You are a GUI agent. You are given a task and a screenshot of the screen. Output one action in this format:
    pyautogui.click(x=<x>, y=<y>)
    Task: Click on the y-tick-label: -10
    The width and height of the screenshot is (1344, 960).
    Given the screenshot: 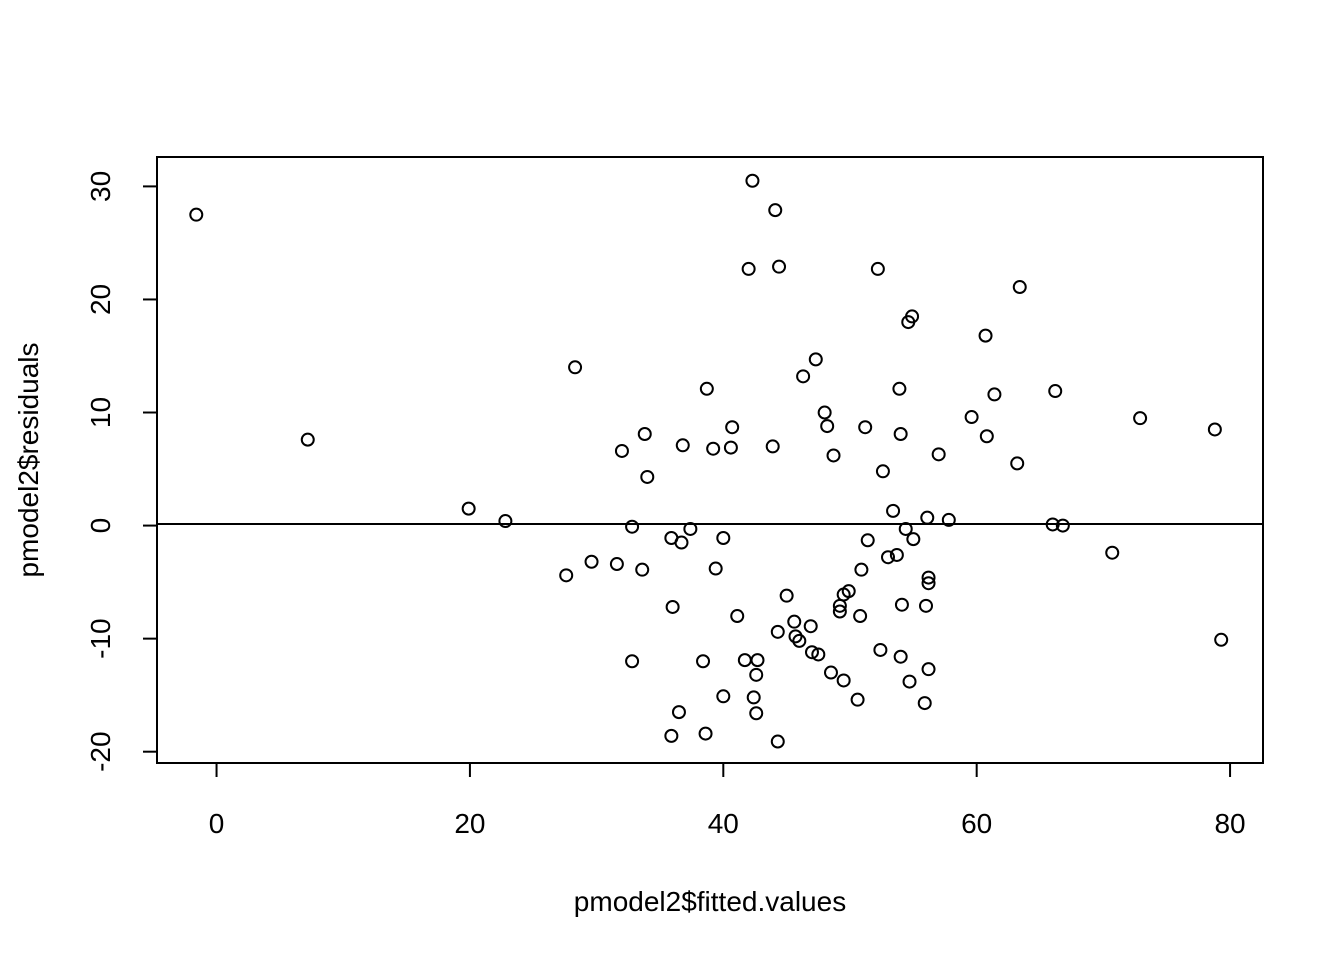 What is the action you would take?
    pyautogui.click(x=100, y=638)
    